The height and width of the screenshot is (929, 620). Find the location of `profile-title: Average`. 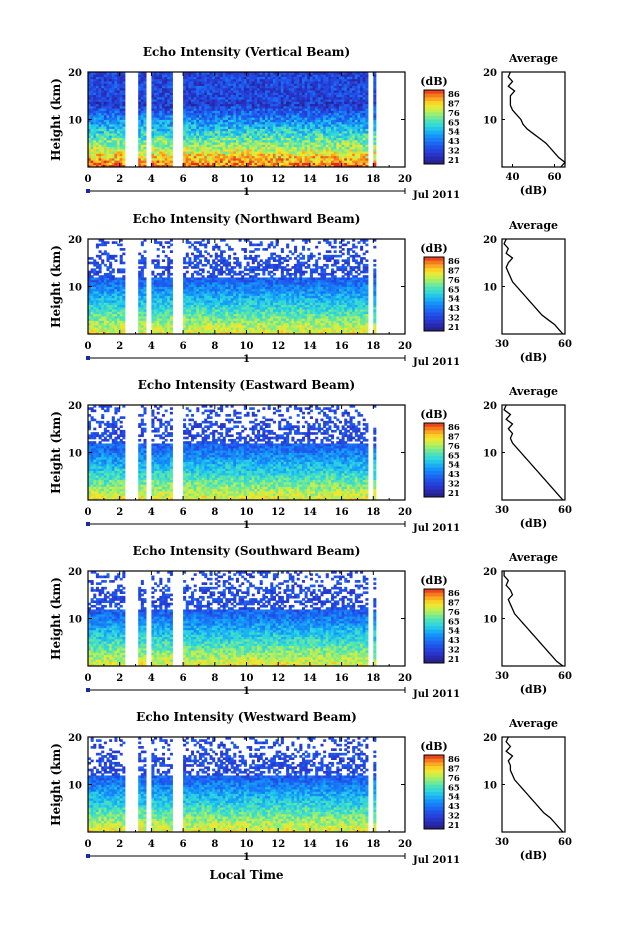

profile-title: Average is located at coordinates (533, 58).